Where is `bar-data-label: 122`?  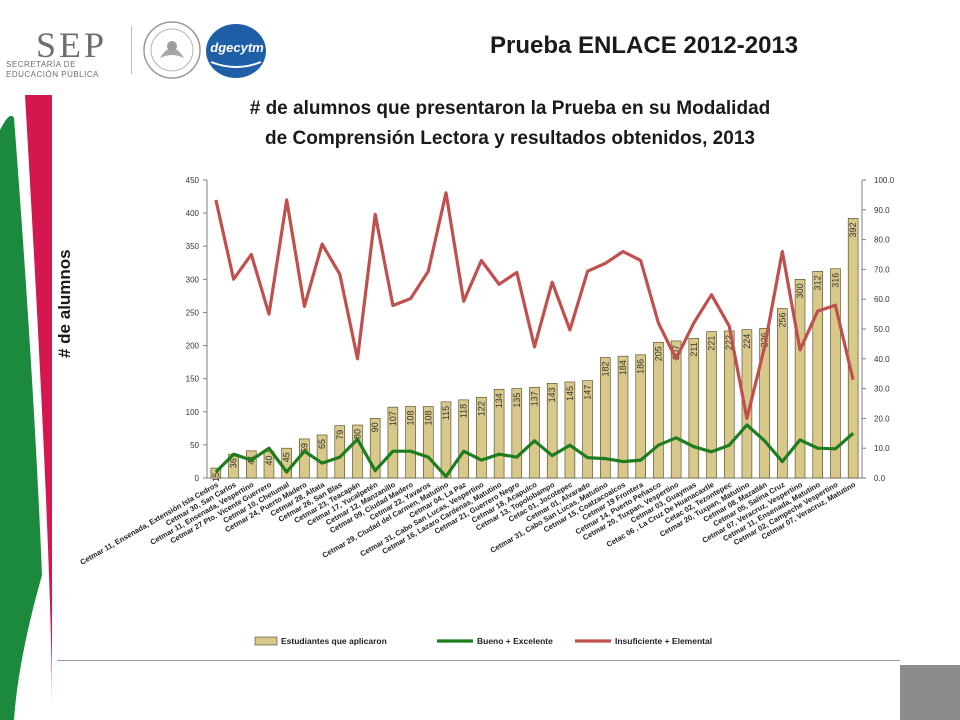
bar-data-label: 122 is located at coordinates (481, 408).